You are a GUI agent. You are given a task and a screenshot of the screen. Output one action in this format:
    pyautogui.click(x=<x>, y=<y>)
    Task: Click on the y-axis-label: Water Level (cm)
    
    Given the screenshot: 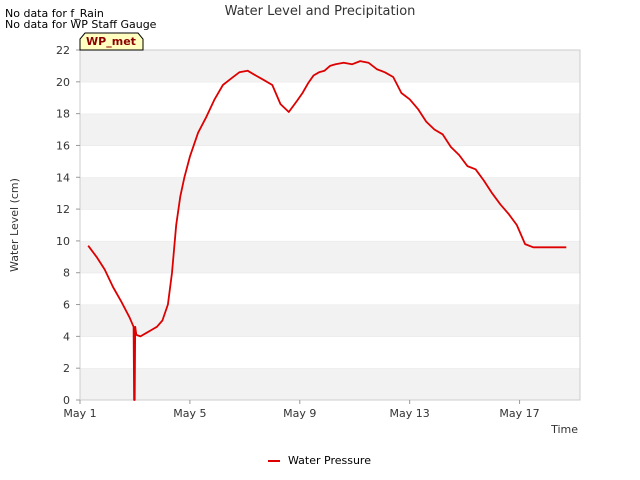 What is the action you would take?
    pyautogui.click(x=14, y=225)
    